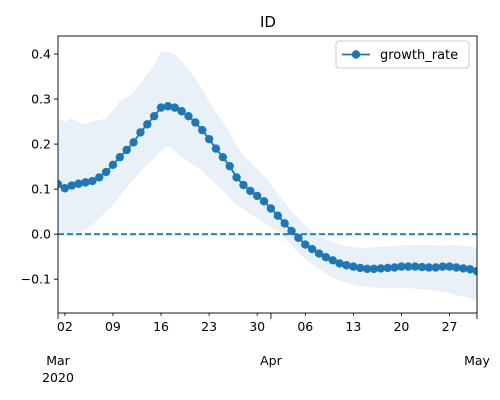 This screenshot has width=500, height=400. Describe the element at coordinates (305, 326) in the screenshot. I see `x-minor-tick-label: 06` at that location.